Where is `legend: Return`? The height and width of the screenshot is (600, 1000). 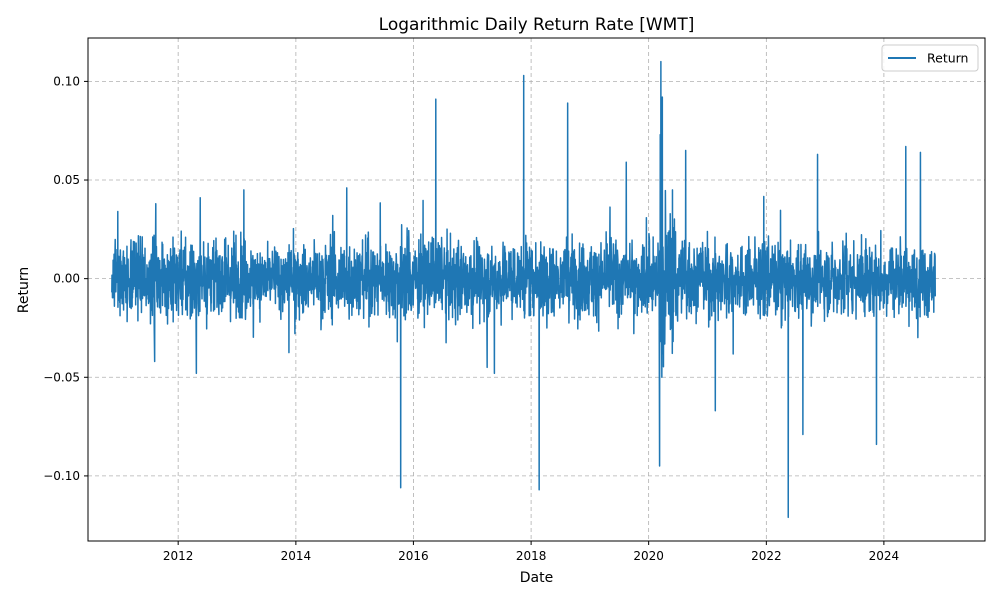
legend: Return is located at coordinates (930, 58).